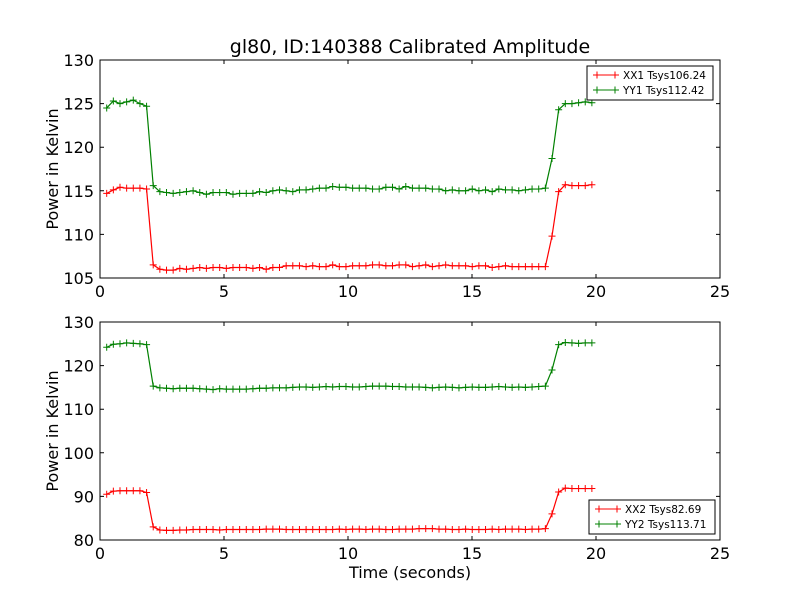 This screenshot has width=800, height=605. What do you see at coordinates (606, 90) in the screenshot?
I see `legend-swatch` at bounding box center [606, 90].